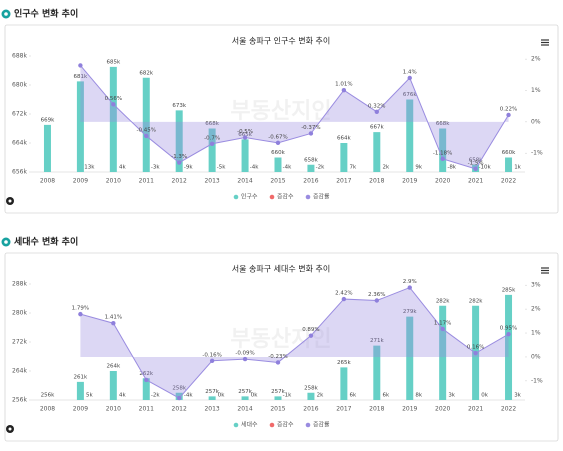  Describe the element at coordinates (410, 312) in the screenshot. I see `bar-label: 279k` at that location.